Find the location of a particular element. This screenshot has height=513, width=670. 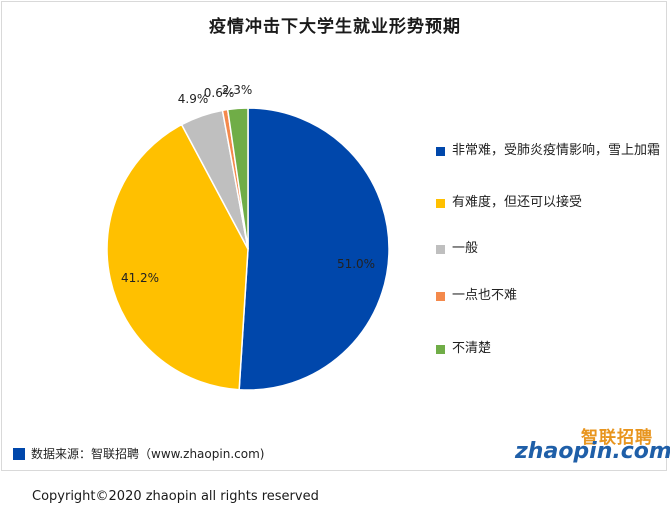

source-text: 数据来源：智联招聘（www.zhaopin.com) is located at coordinates (148, 454).